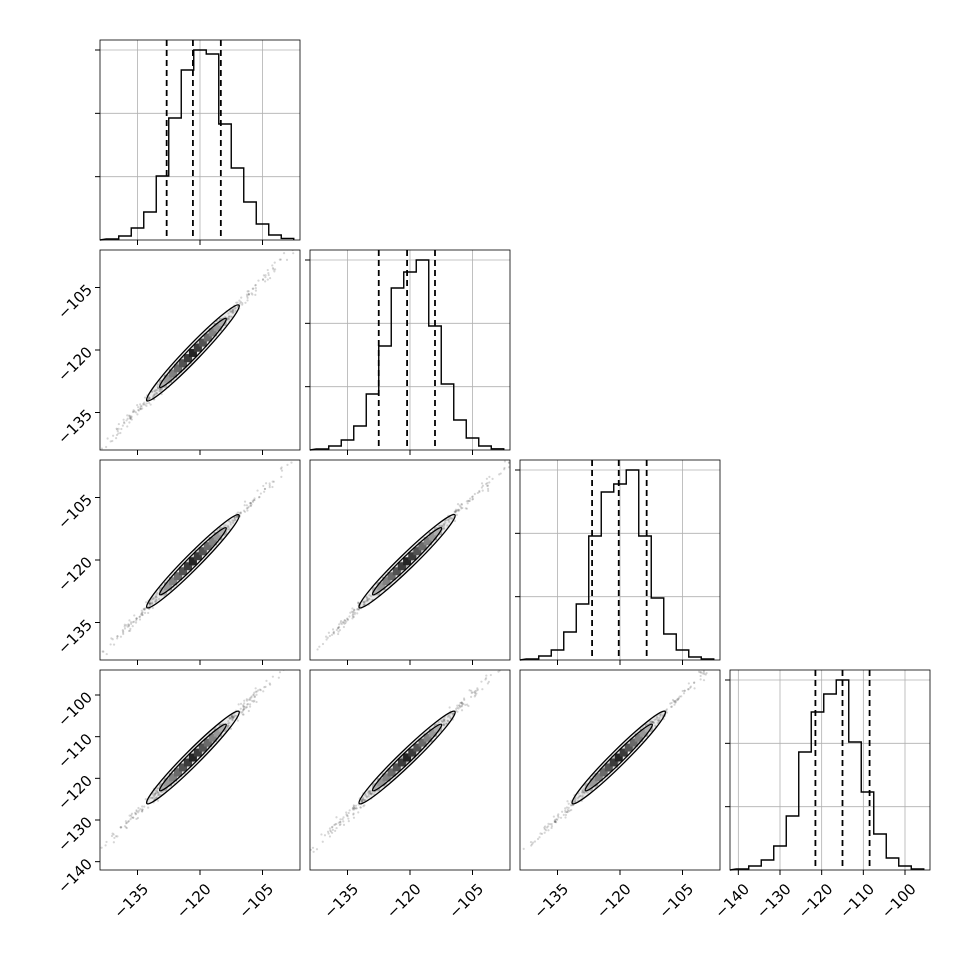  Describe the element at coordinates (618, 757) in the screenshot. I see `contour-inner` at that location.